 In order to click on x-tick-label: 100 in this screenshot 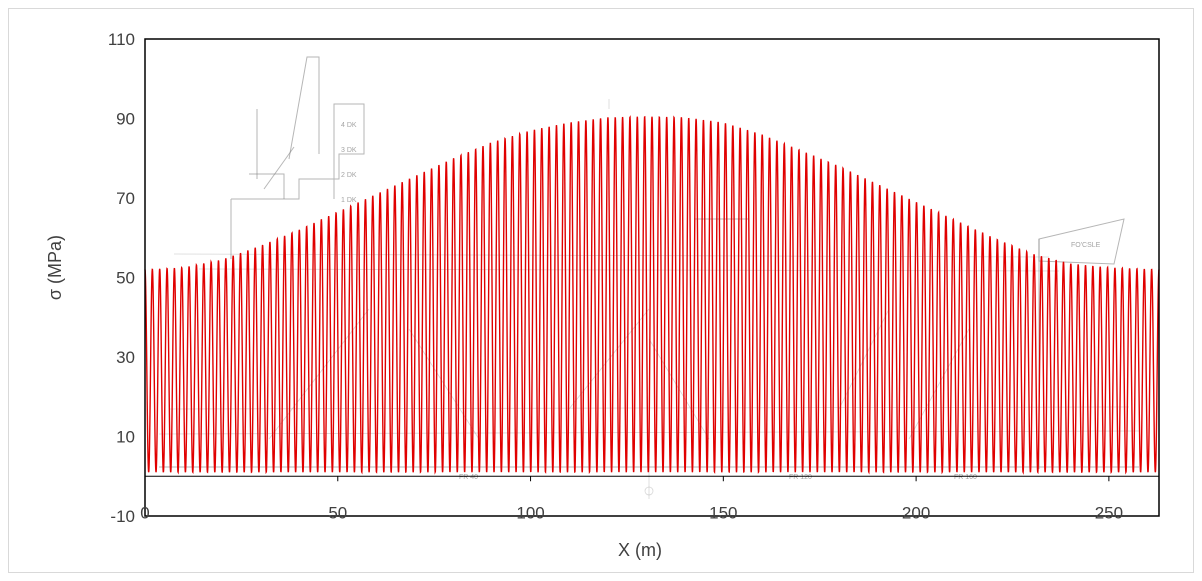, I will do `click(530, 512)`.